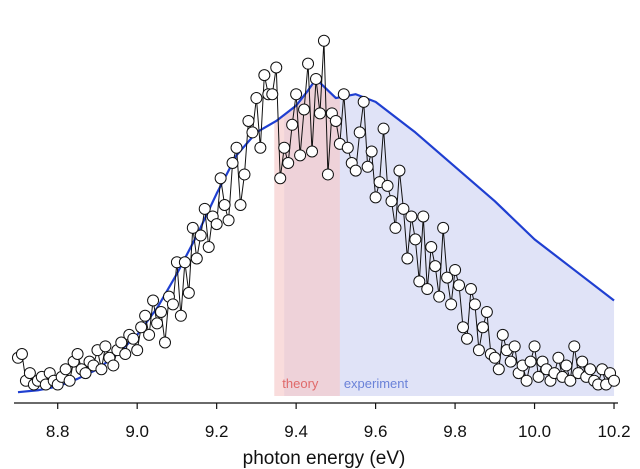 This screenshot has height=469, width=640. What do you see at coordinates (58, 431) in the screenshot?
I see `x-tick-label: 8.8` at bounding box center [58, 431].